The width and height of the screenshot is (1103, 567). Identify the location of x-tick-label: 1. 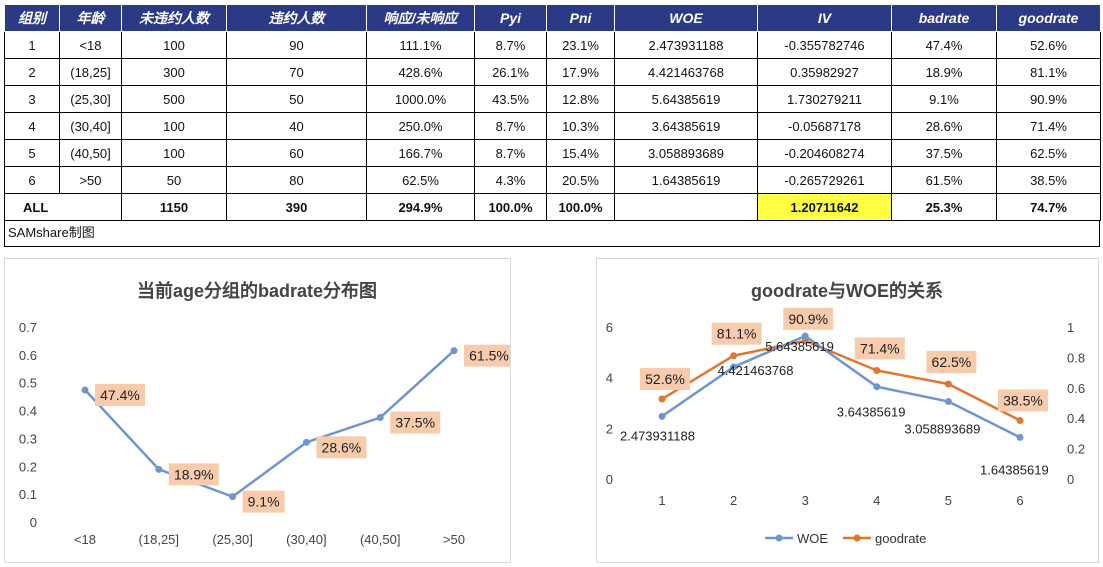
(661, 500).